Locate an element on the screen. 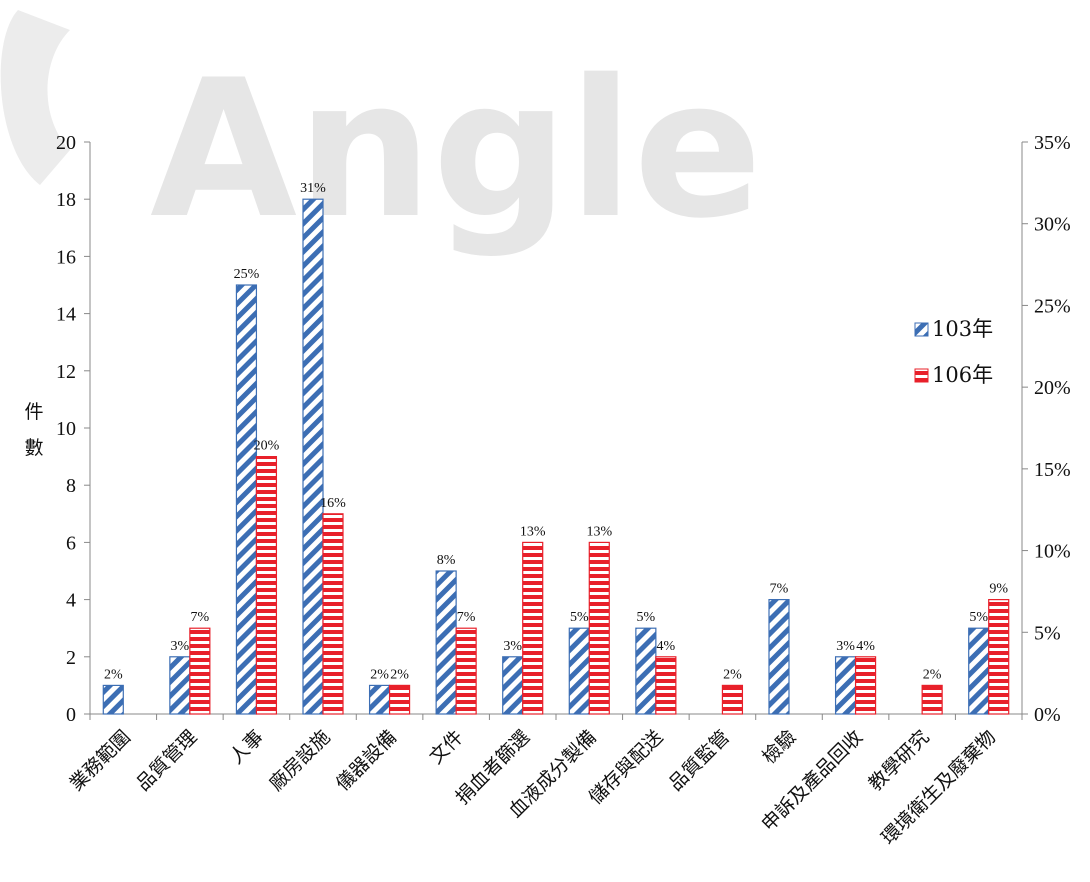  y2-tick-label: 25% is located at coordinates (1052, 306).